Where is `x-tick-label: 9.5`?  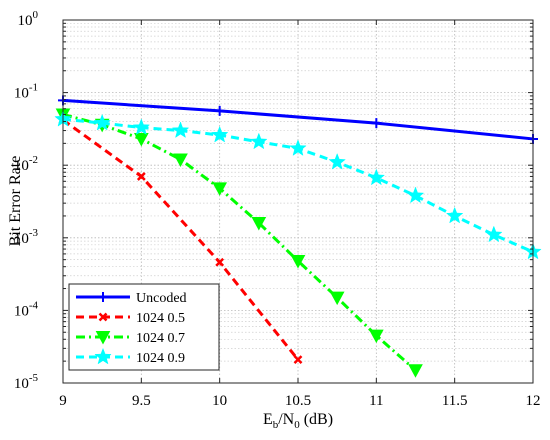
x-tick-label: 9.5 is located at coordinates (141, 401).